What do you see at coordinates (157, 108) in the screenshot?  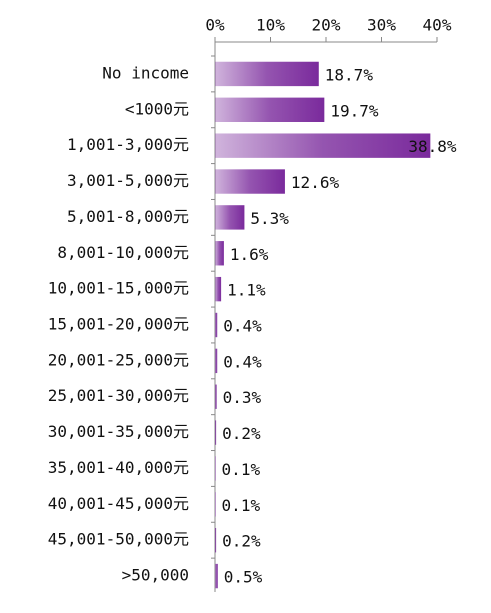 I see `y-tick-label: <1000元` at bounding box center [157, 108].